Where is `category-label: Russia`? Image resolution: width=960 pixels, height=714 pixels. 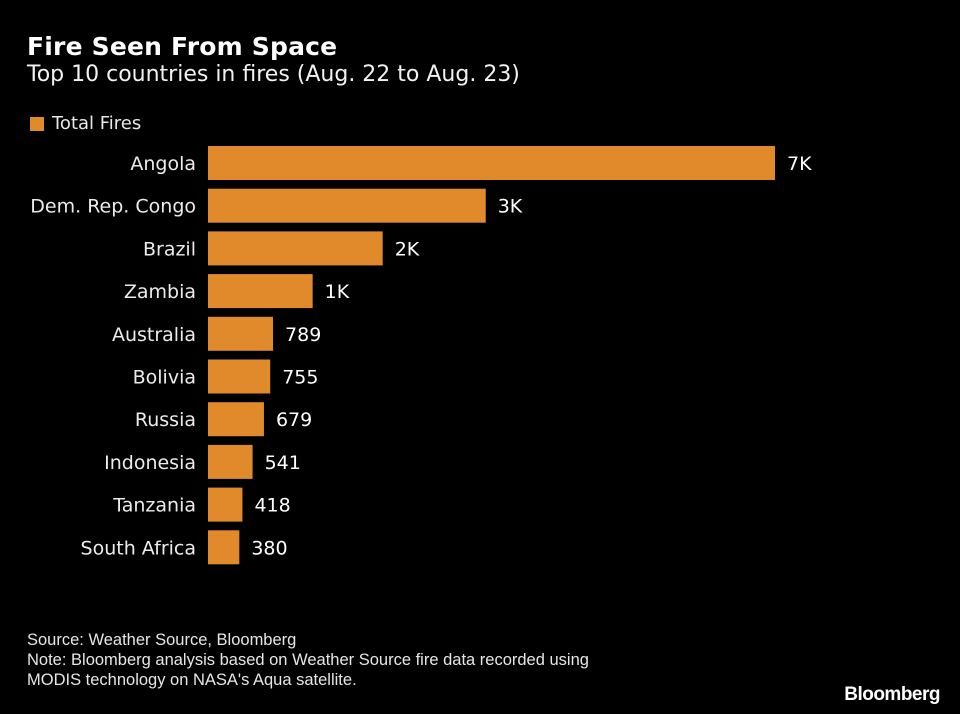
category-label: Russia is located at coordinates (165, 420).